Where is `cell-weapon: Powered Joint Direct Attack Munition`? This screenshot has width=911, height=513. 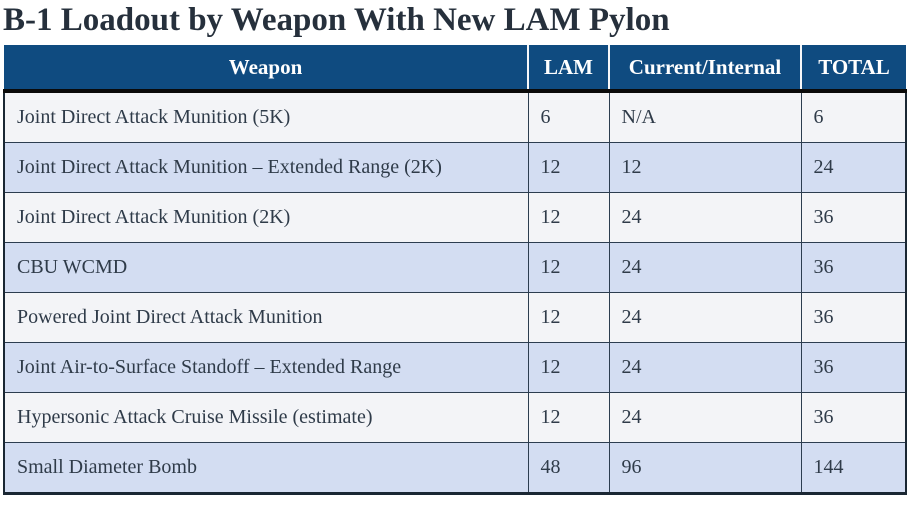
cell-weapon: Powered Joint Direct Attack Munition is located at coordinates (266, 317).